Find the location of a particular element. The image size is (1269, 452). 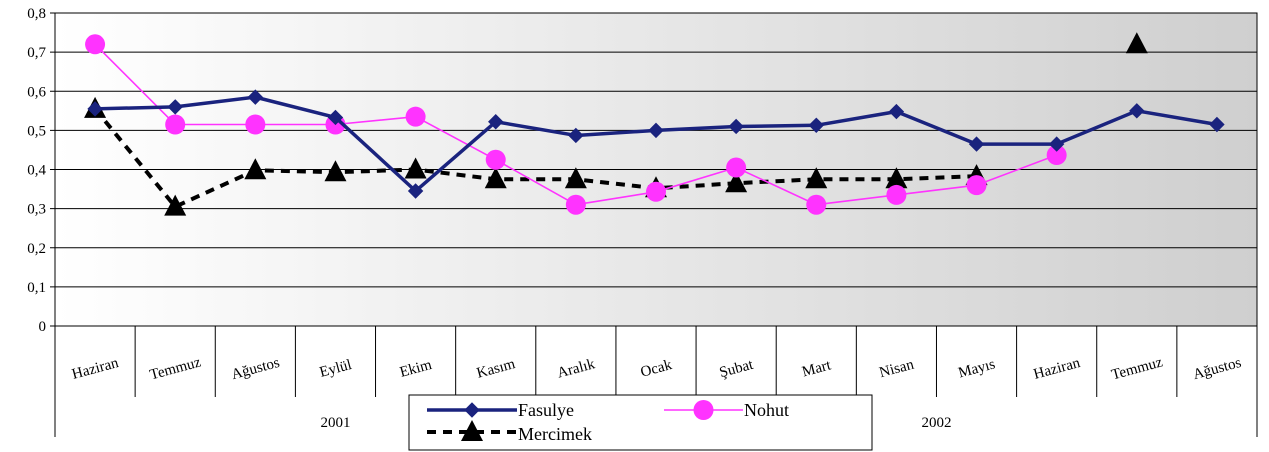

legend-item-mercimek: Mercimek is located at coordinates (509, 432).